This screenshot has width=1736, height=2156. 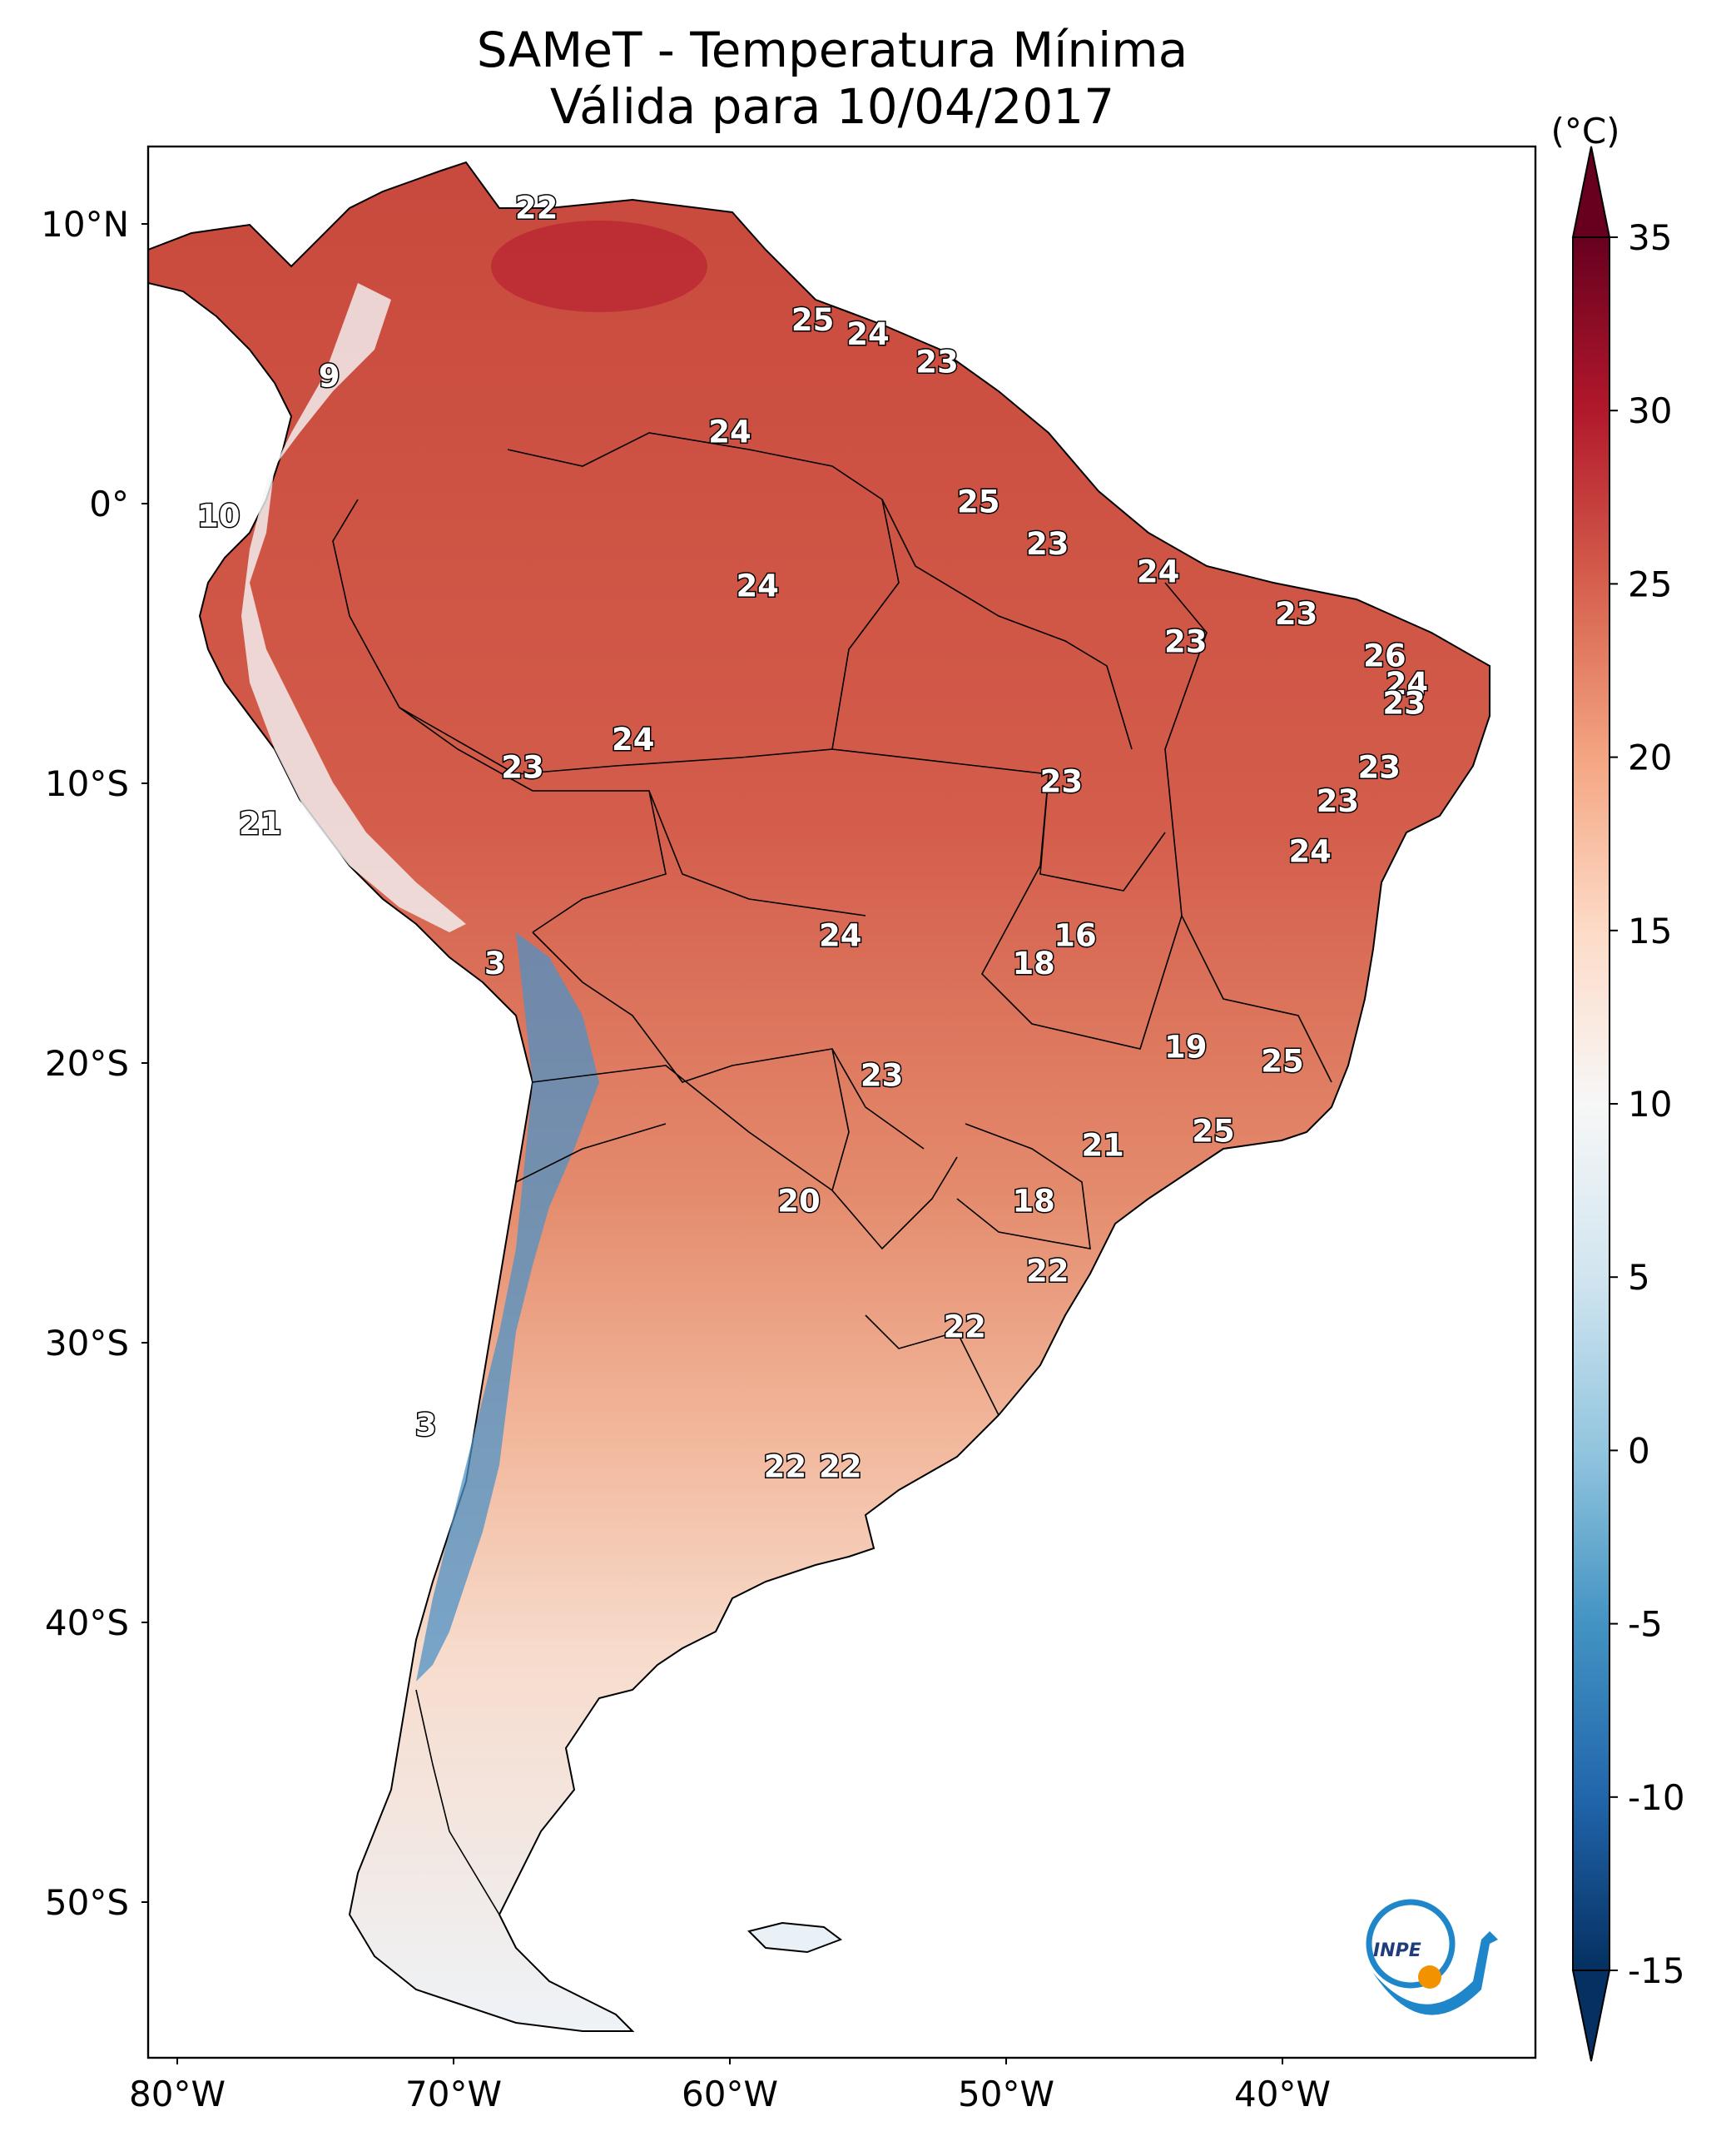 I want to click on falkland-islands, so click(x=795, y=1937).